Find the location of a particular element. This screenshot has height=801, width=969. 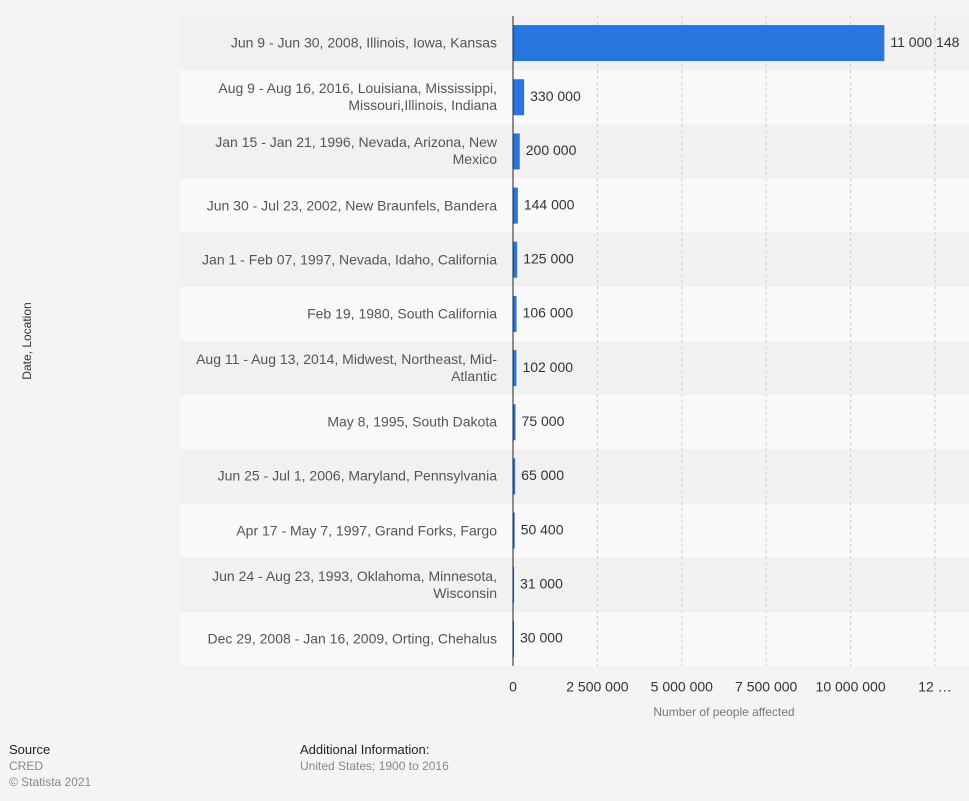

value-label: 50 400 is located at coordinates (542, 529).